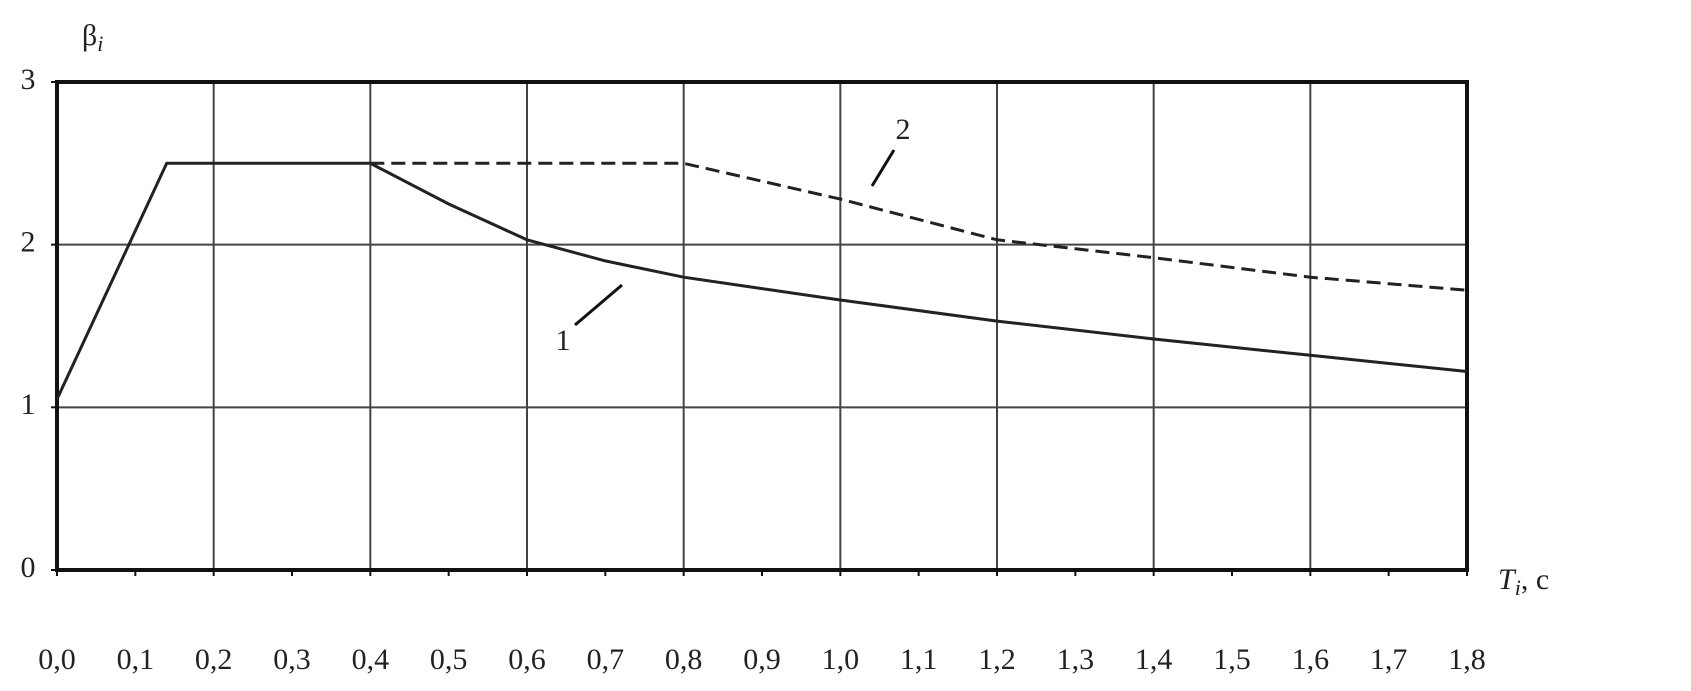  I want to click on x-tick-label: 0,4, so click(371, 659).